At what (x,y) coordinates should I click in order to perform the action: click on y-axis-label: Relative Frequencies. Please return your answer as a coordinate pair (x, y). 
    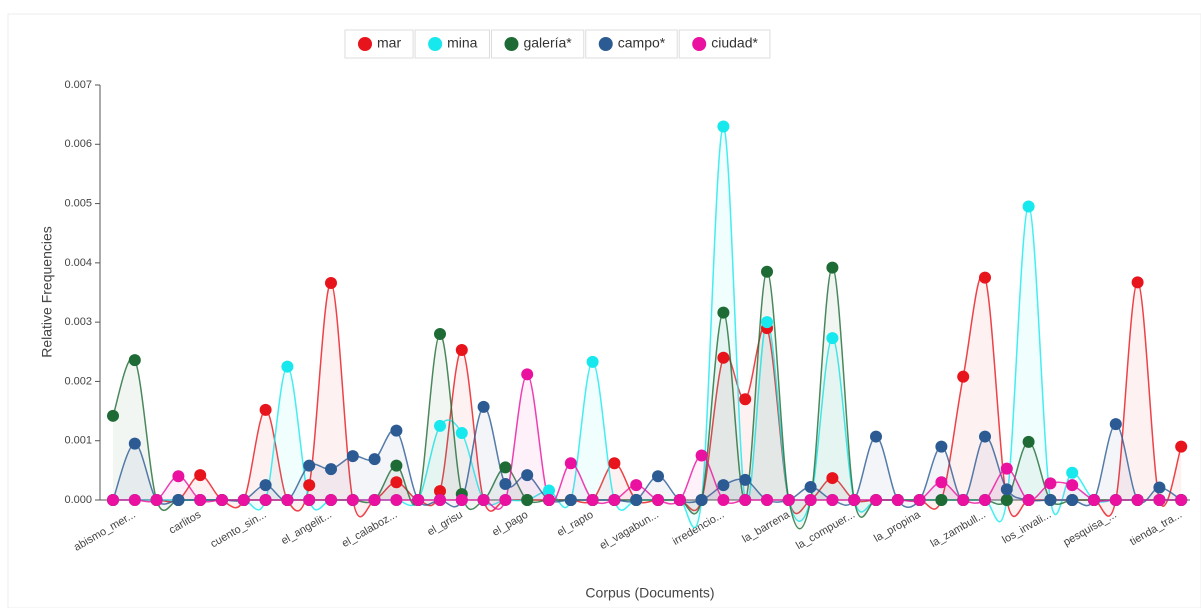
    Looking at the image, I should click on (47, 292).